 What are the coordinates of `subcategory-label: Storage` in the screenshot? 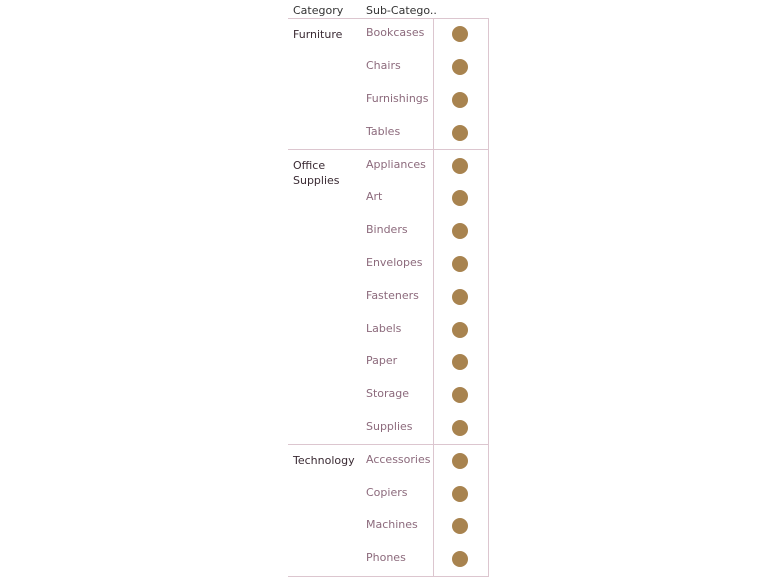 It's located at (388, 394).